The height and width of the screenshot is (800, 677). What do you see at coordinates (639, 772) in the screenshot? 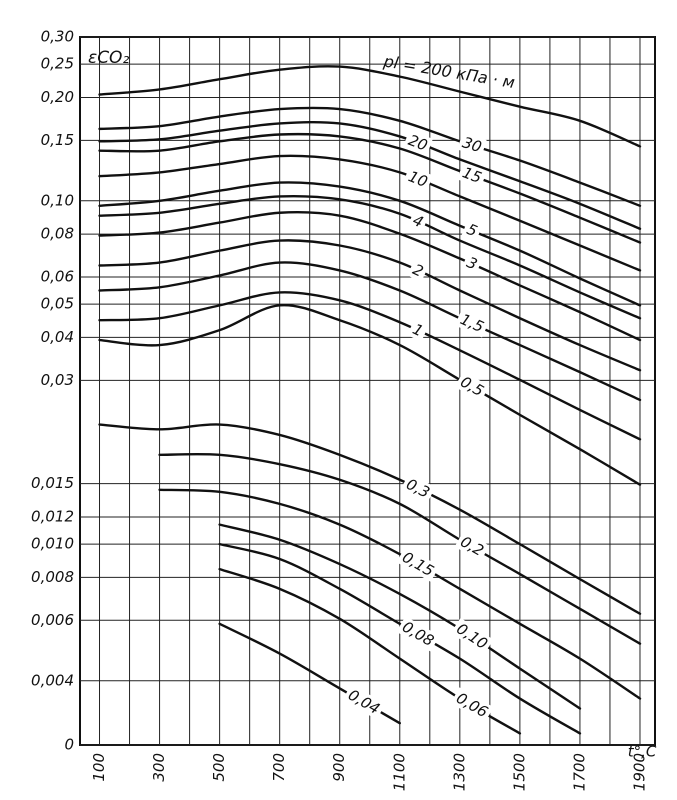
I see `x-tick-label: 1900` at bounding box center [639, 772].